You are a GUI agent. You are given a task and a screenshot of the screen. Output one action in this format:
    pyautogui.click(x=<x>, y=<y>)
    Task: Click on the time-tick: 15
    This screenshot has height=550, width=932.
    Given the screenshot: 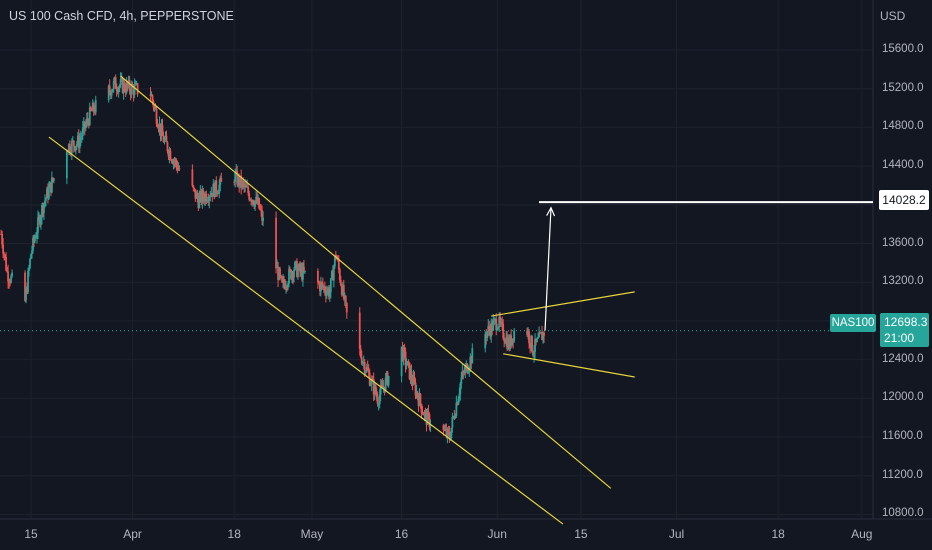 What is the action you would take?
    pyautogui.click(x=581, y=534)
    